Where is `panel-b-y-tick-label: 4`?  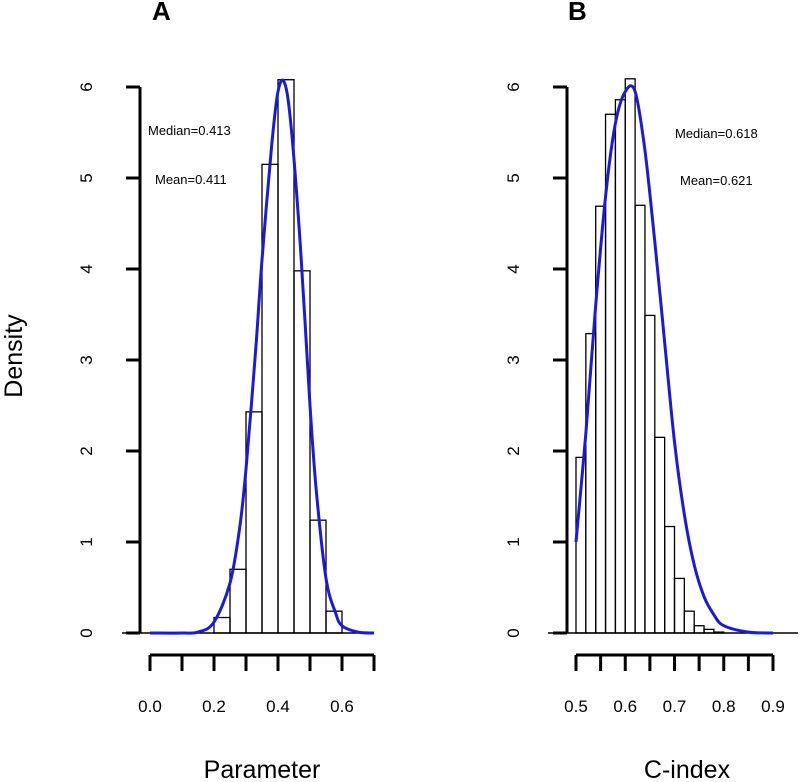
panel-b-y-tick-label: 4 is located at coordinates (513, 268).